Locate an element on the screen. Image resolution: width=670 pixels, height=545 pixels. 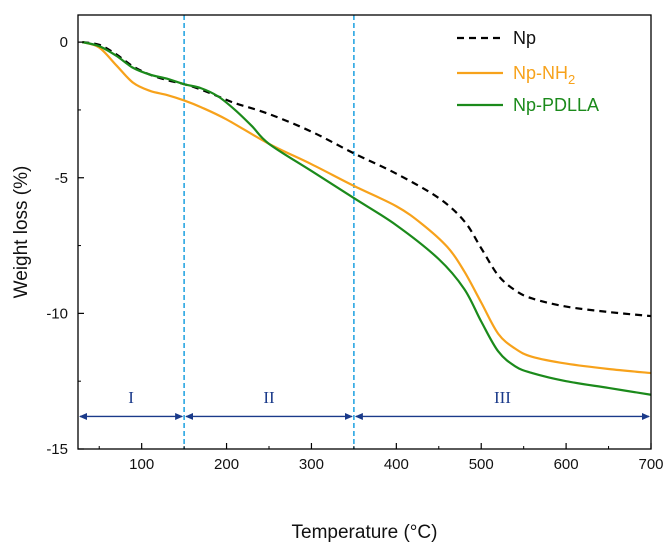
legend-label: Np is located at coordinates (524, 38).